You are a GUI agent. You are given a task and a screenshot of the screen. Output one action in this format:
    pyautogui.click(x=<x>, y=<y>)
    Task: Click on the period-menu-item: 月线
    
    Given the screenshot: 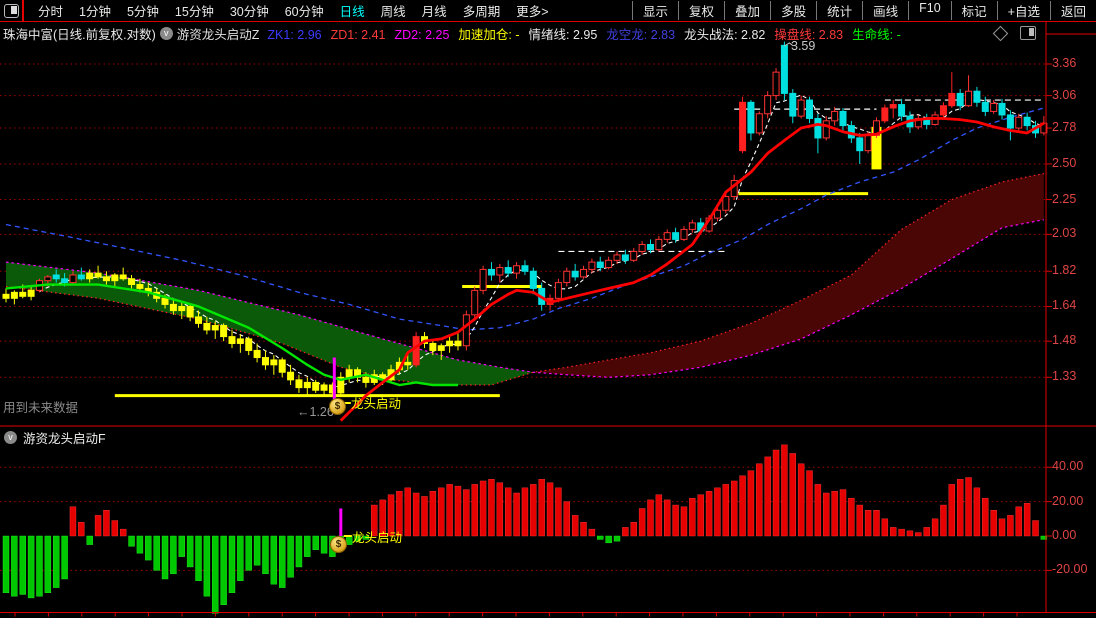 What is the action you would take?
    pyautogui.click(x=434, y=12)
    